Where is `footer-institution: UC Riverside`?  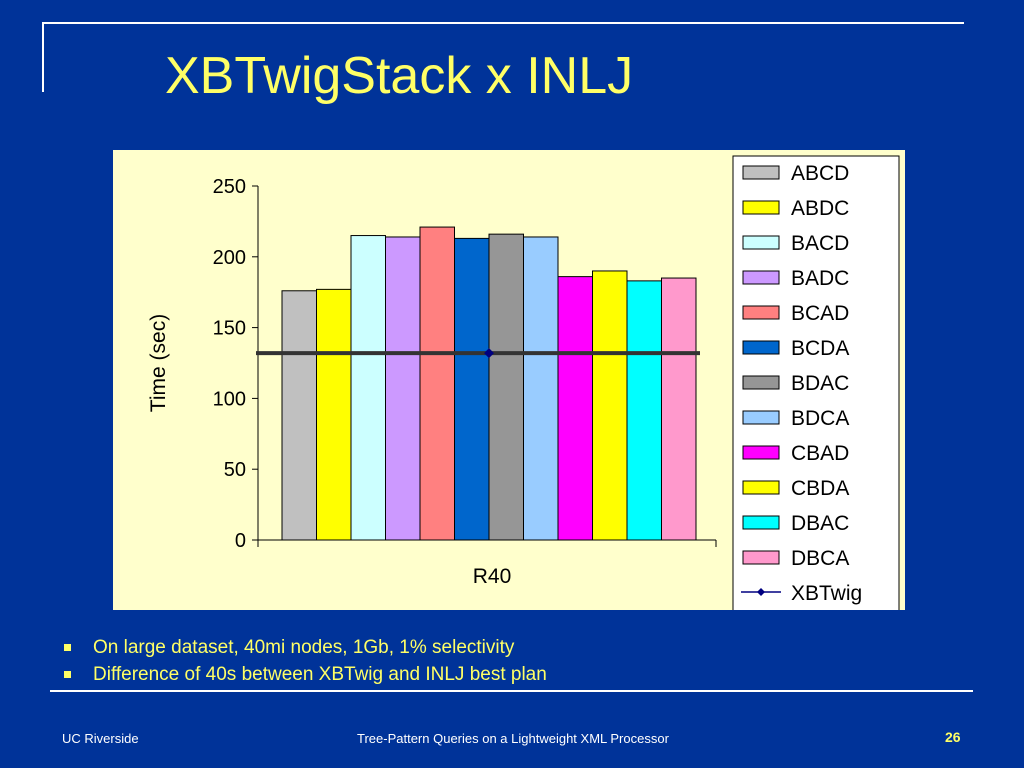 footer-institution: UC Riverside is located at coordinates (100, 738).